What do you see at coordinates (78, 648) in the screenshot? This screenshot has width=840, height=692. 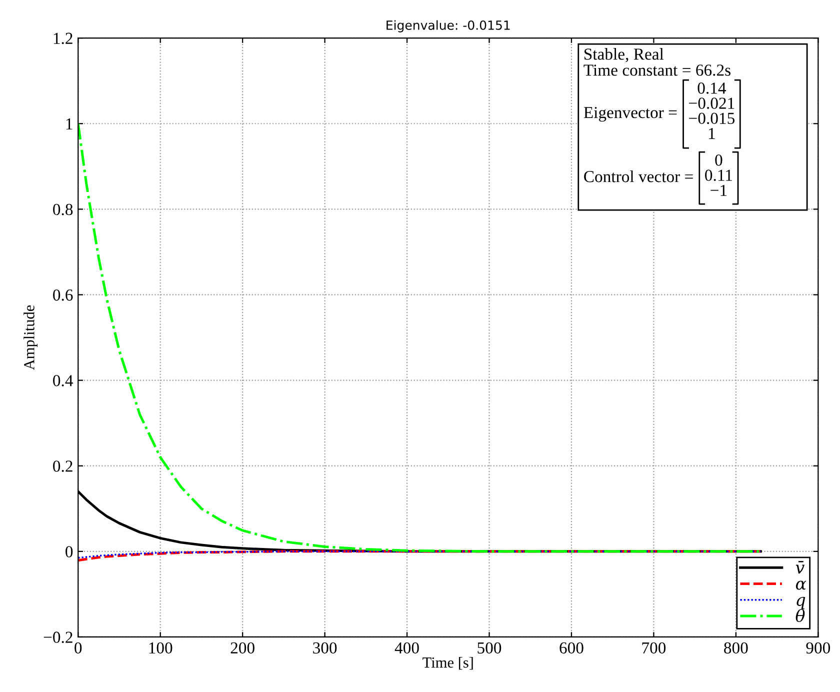 I see `x-tick-label: 0` at bounding box center [78, 648].